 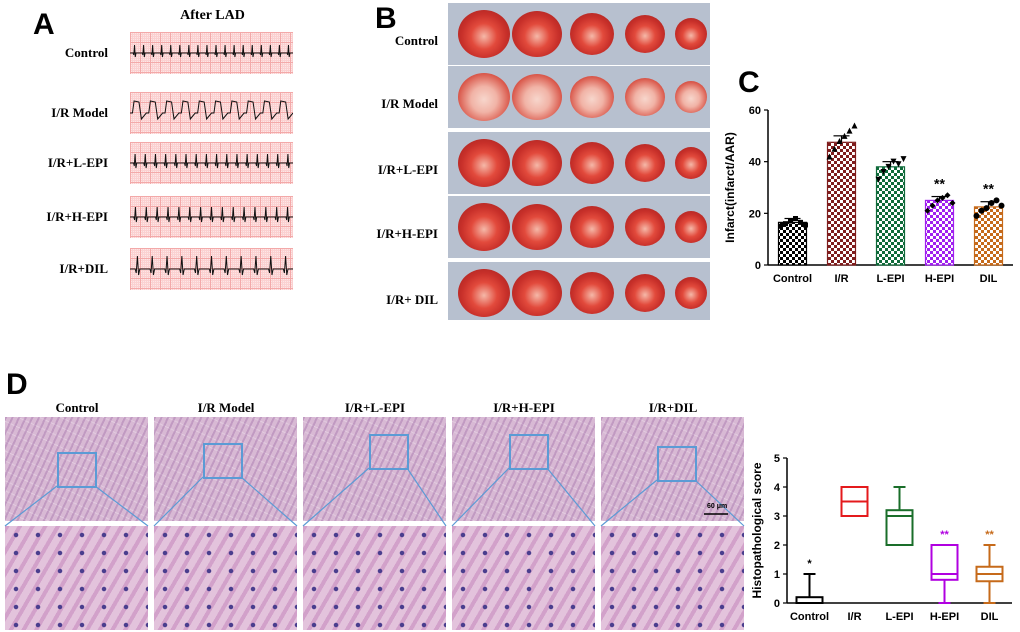 What do you see at coordinates (717, 506) in the screenshot?
I see `scale-bar-label: 60 μm` at bounding box center [717, 506].